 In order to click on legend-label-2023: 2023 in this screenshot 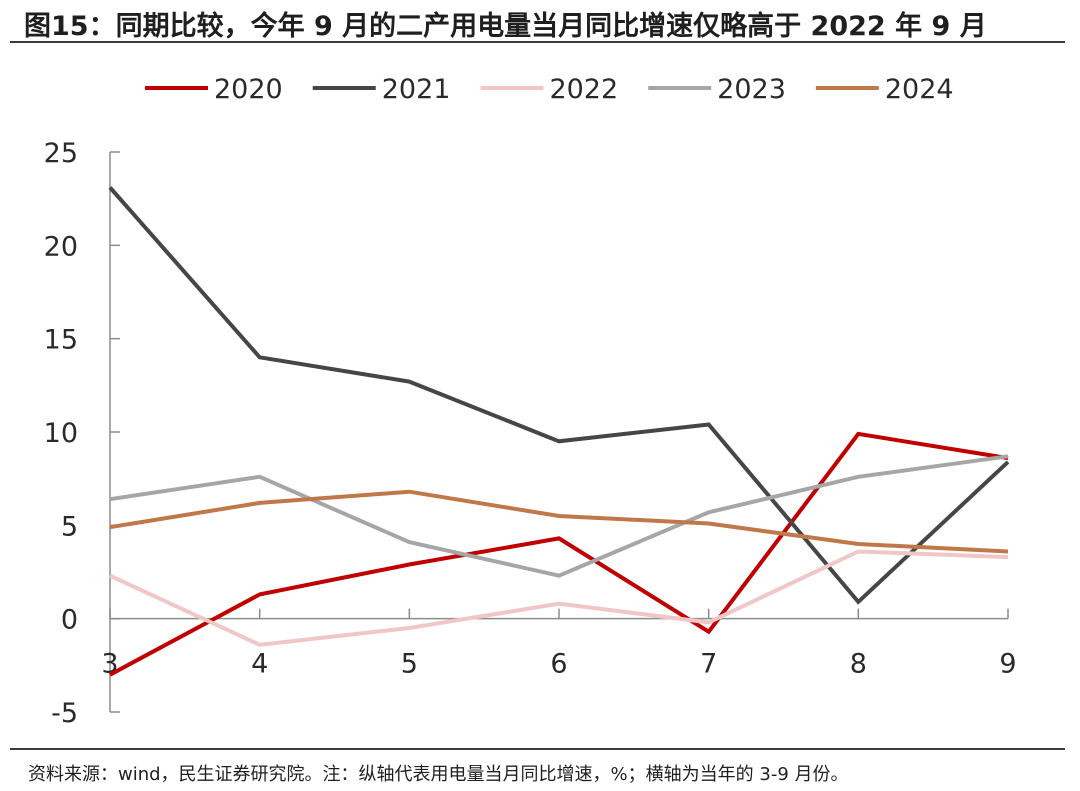, I will do `click(751, 89)`.